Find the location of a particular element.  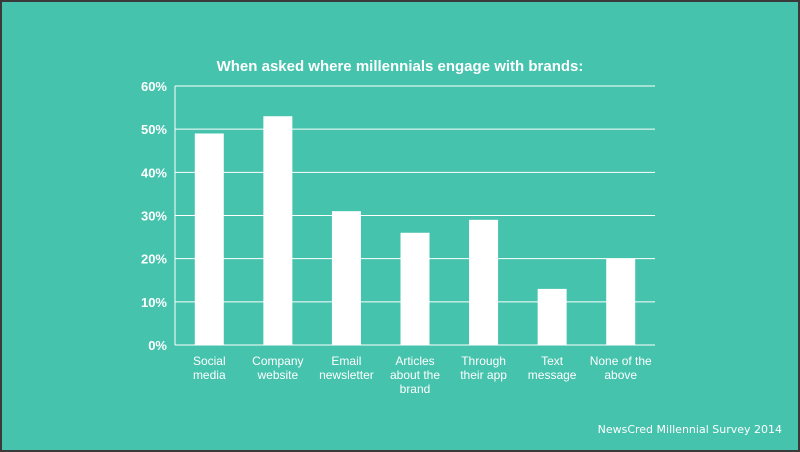

y-tick-label: 50% is located at coordinates (154, 129).